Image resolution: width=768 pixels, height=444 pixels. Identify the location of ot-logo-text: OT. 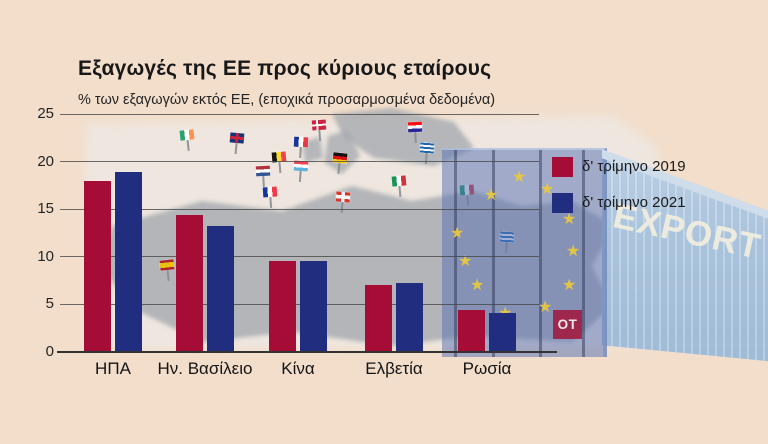
(567, 324).